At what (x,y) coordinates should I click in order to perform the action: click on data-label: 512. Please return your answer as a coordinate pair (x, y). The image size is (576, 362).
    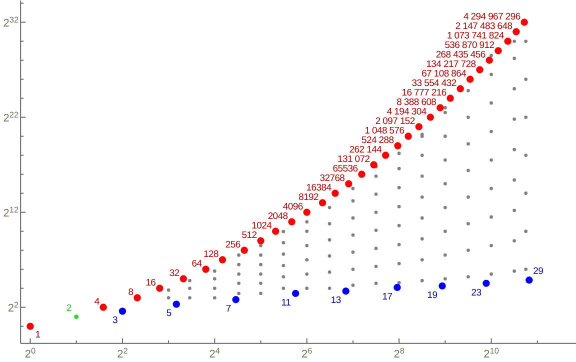
    Looking at the image, I should click on (249, 235).